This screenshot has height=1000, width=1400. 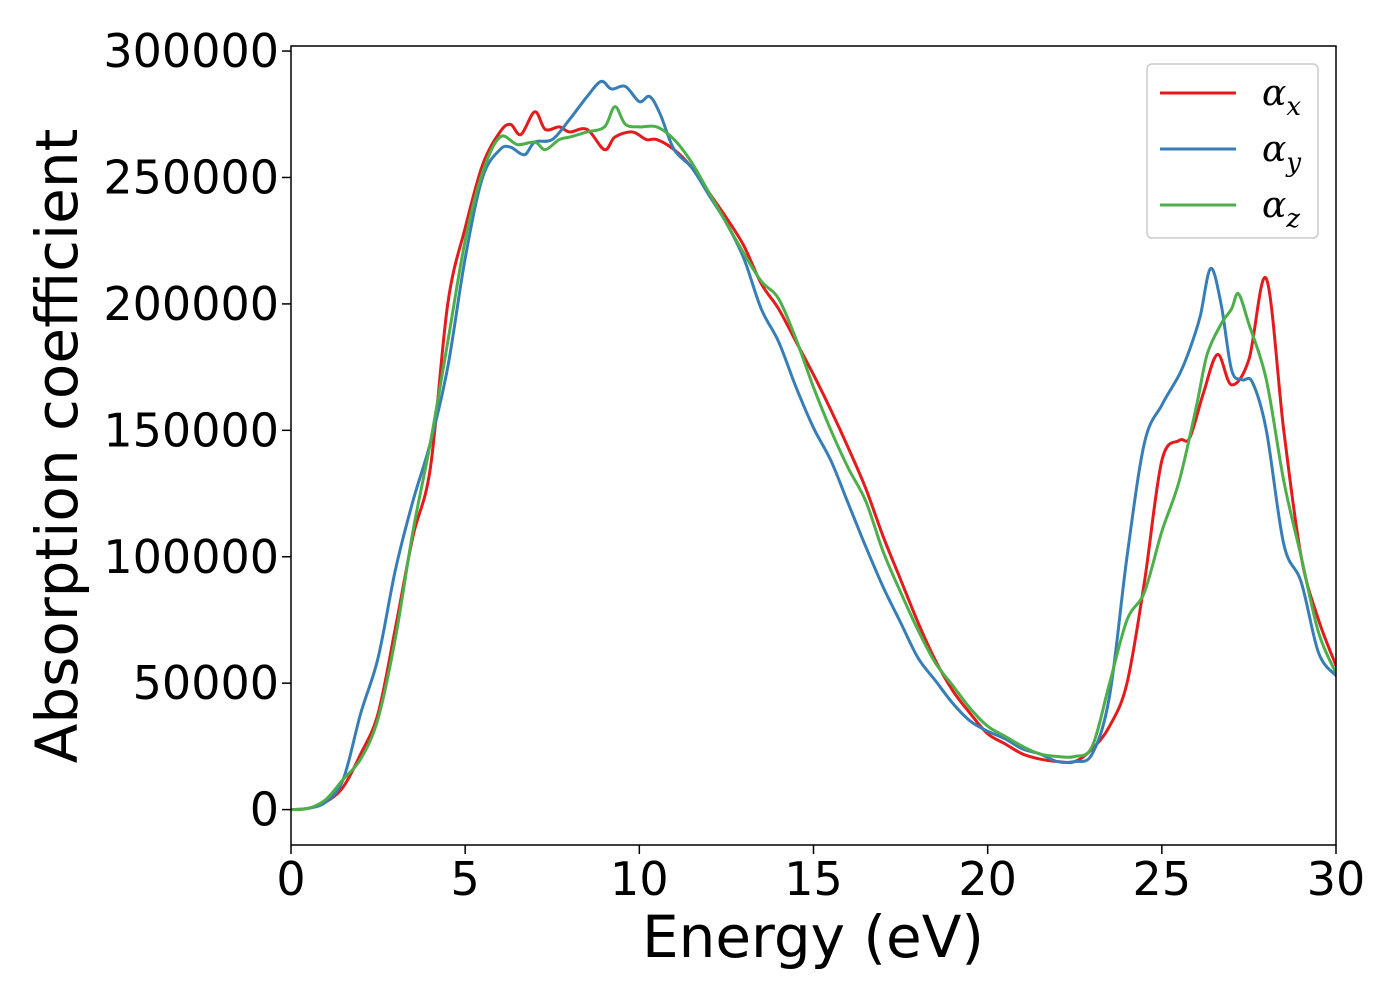 What do you see at coordinates (191, 430) in the screenshot?
I see `y-tick-label: 150000` at bounding box center [191, 430].